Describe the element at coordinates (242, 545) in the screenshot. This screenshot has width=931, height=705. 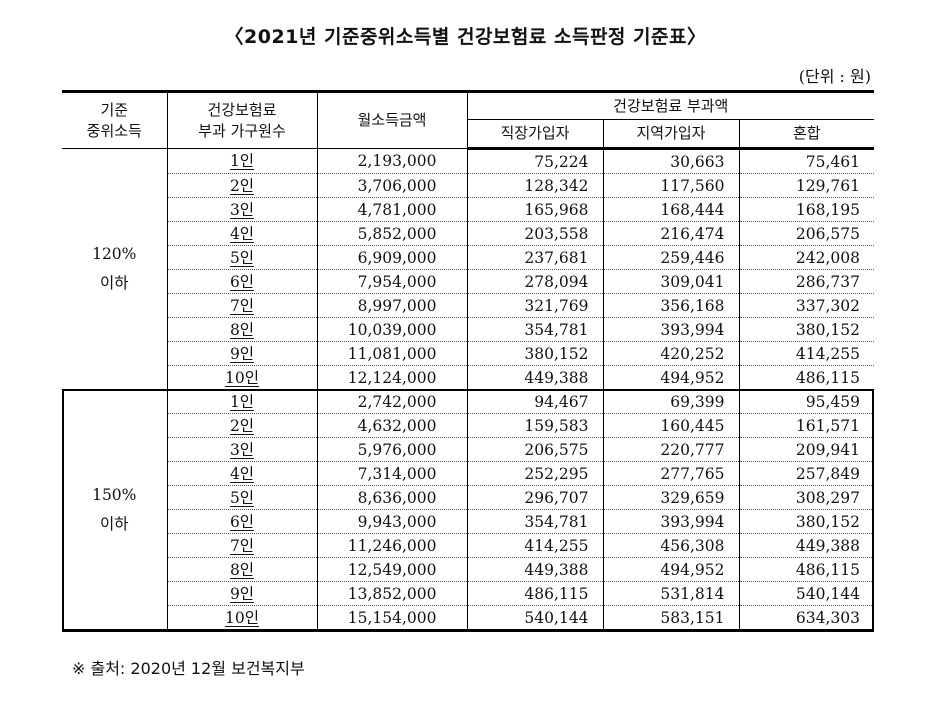
I see `household-count: 7인` at that location.